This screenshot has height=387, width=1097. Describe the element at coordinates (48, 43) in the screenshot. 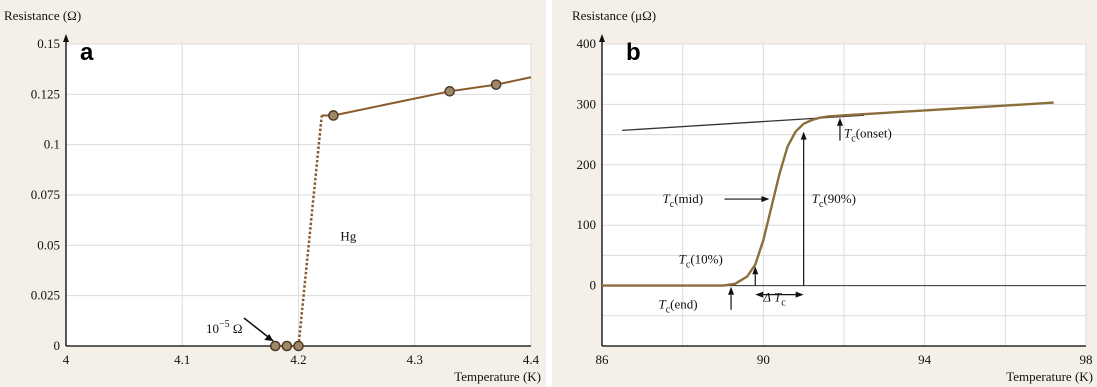

I see `y-tick-label: 0.15` at that location.